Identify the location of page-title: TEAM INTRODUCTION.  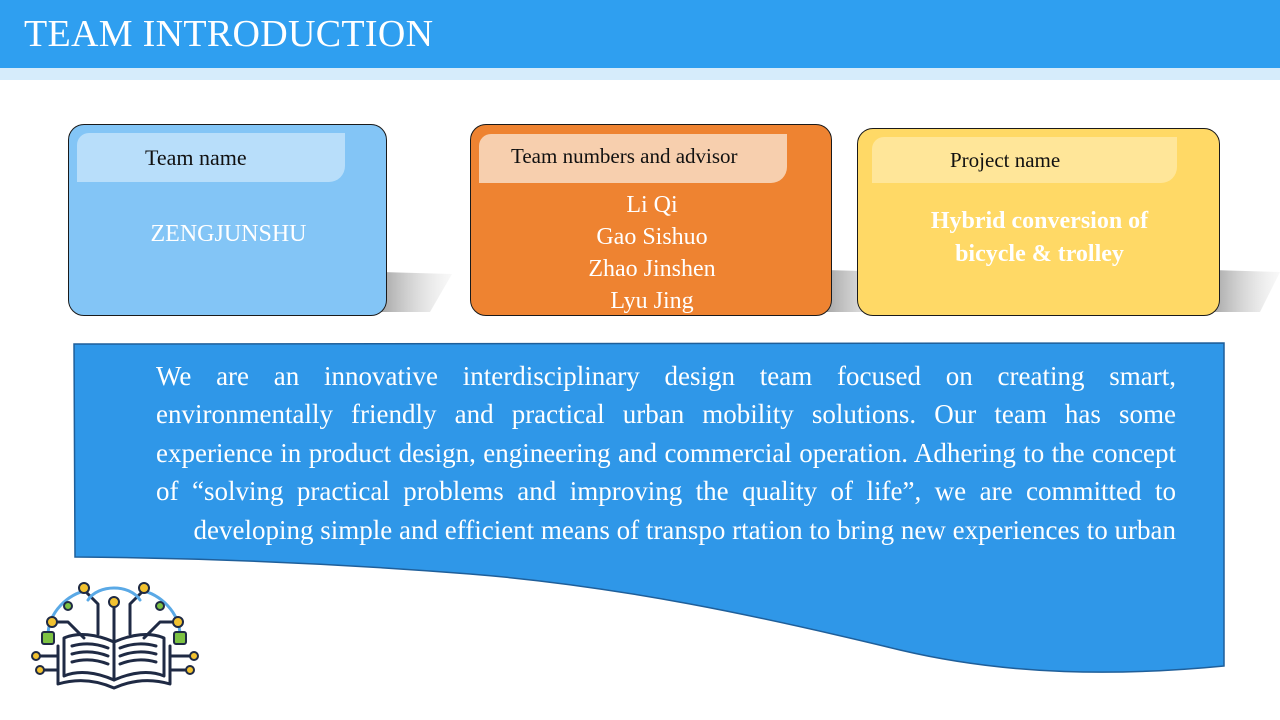
(229, 34).